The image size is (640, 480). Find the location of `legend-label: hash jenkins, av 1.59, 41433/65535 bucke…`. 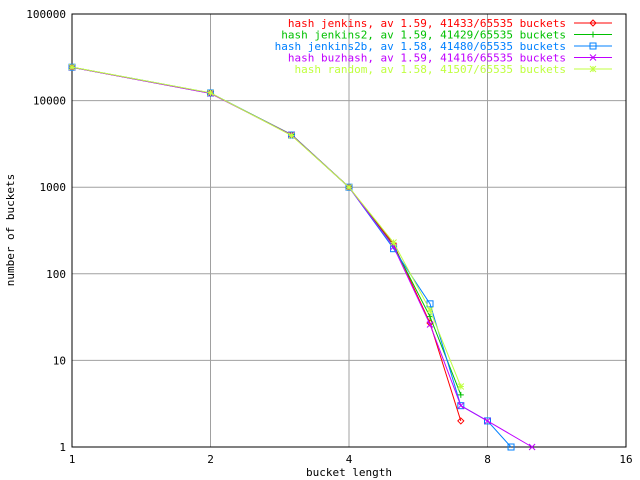

legend-label: hash jenkins, av 1.59, 41433/65535 bucke… is located at coordinates (427, 23).